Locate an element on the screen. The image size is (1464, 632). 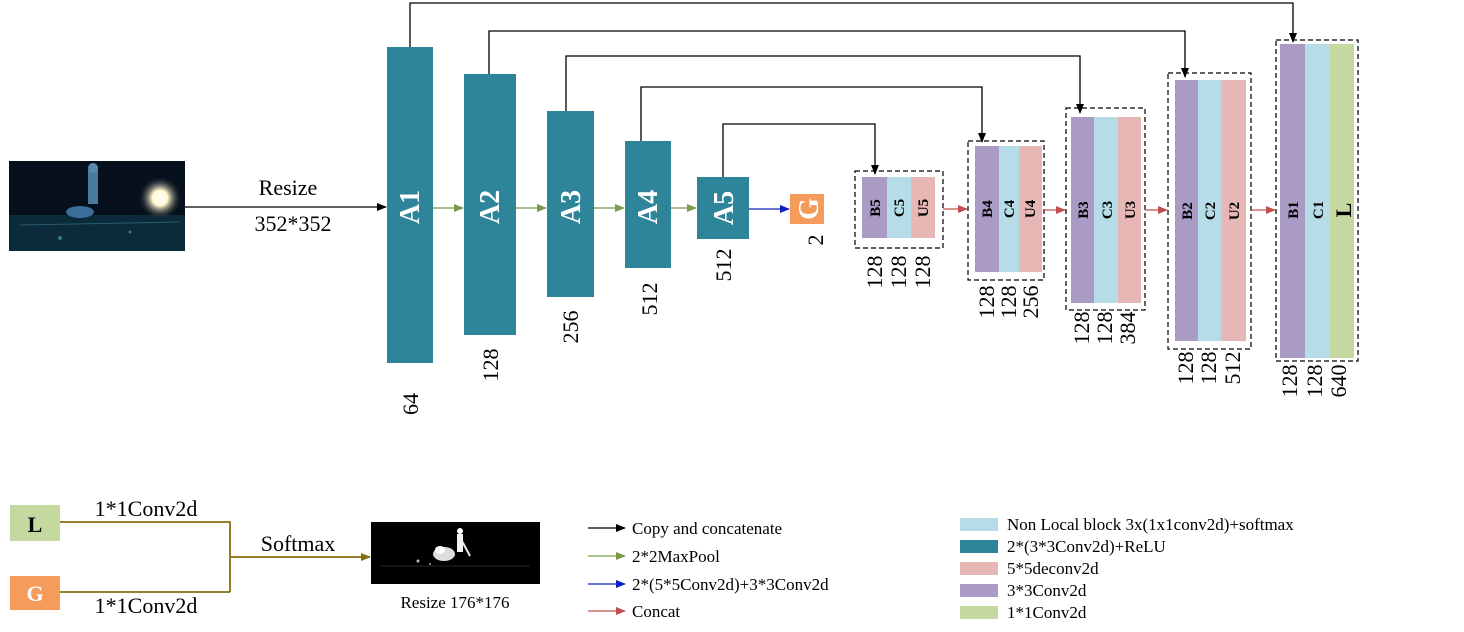
encoder-a3: A3 256 is located at coordinates (570, 227).